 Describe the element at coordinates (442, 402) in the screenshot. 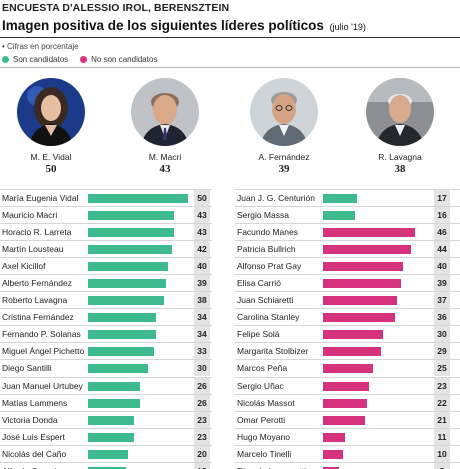

I see `bar-value: 22` at that location.